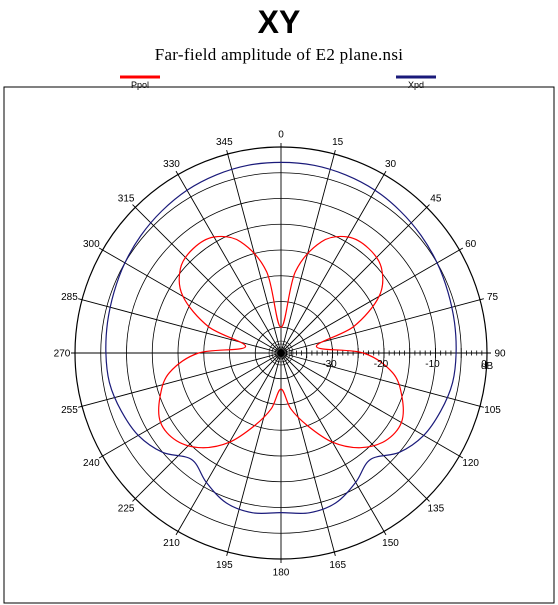 The image size is (558, 605). What do you see at coordinates (91, 463) in the screenshot?
I see `angle-tick-label: 240` at bounding box center [91, 463].